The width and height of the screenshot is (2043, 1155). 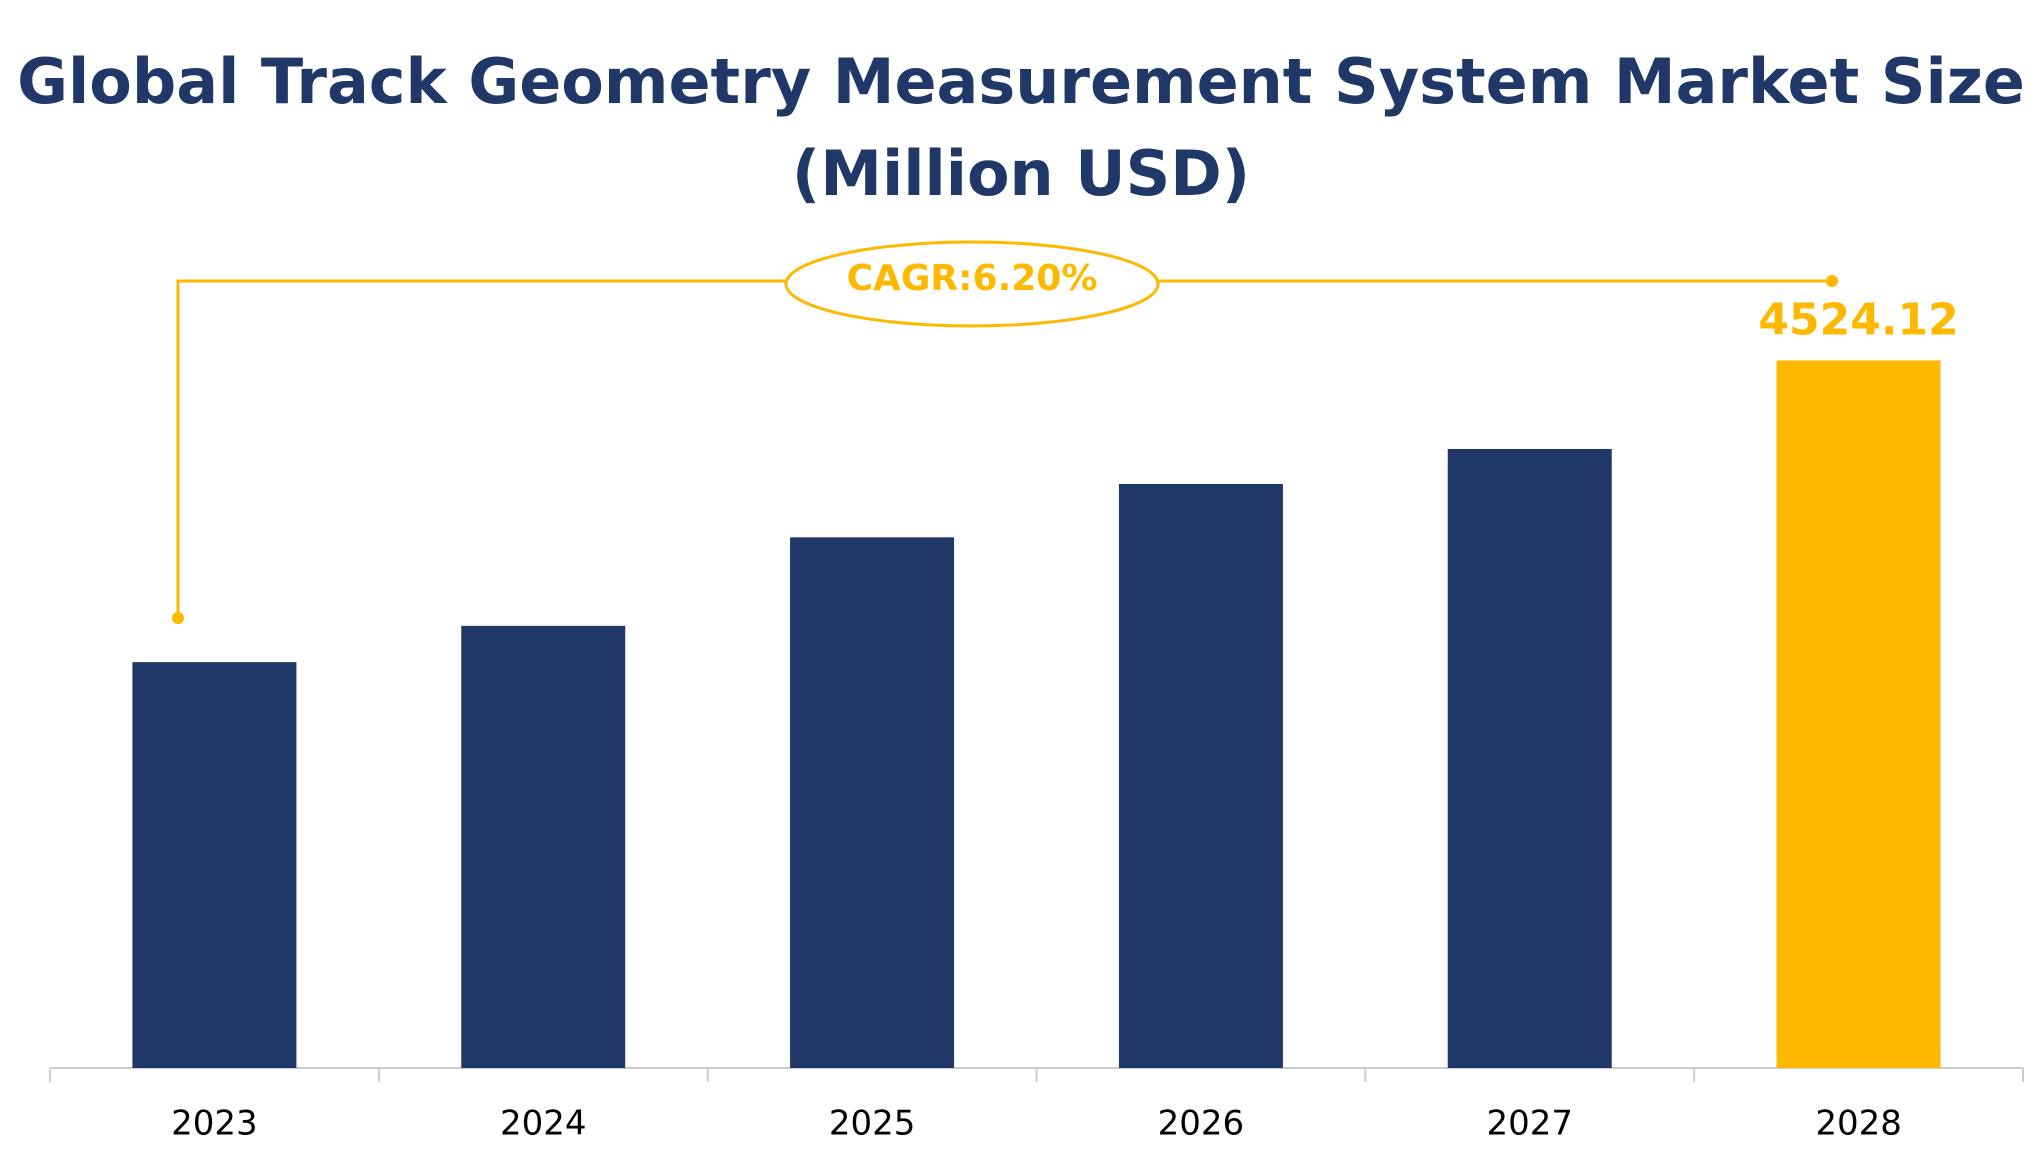 I want to click on chart-subtitle: (Million USD), so click(x=1021, y=173).